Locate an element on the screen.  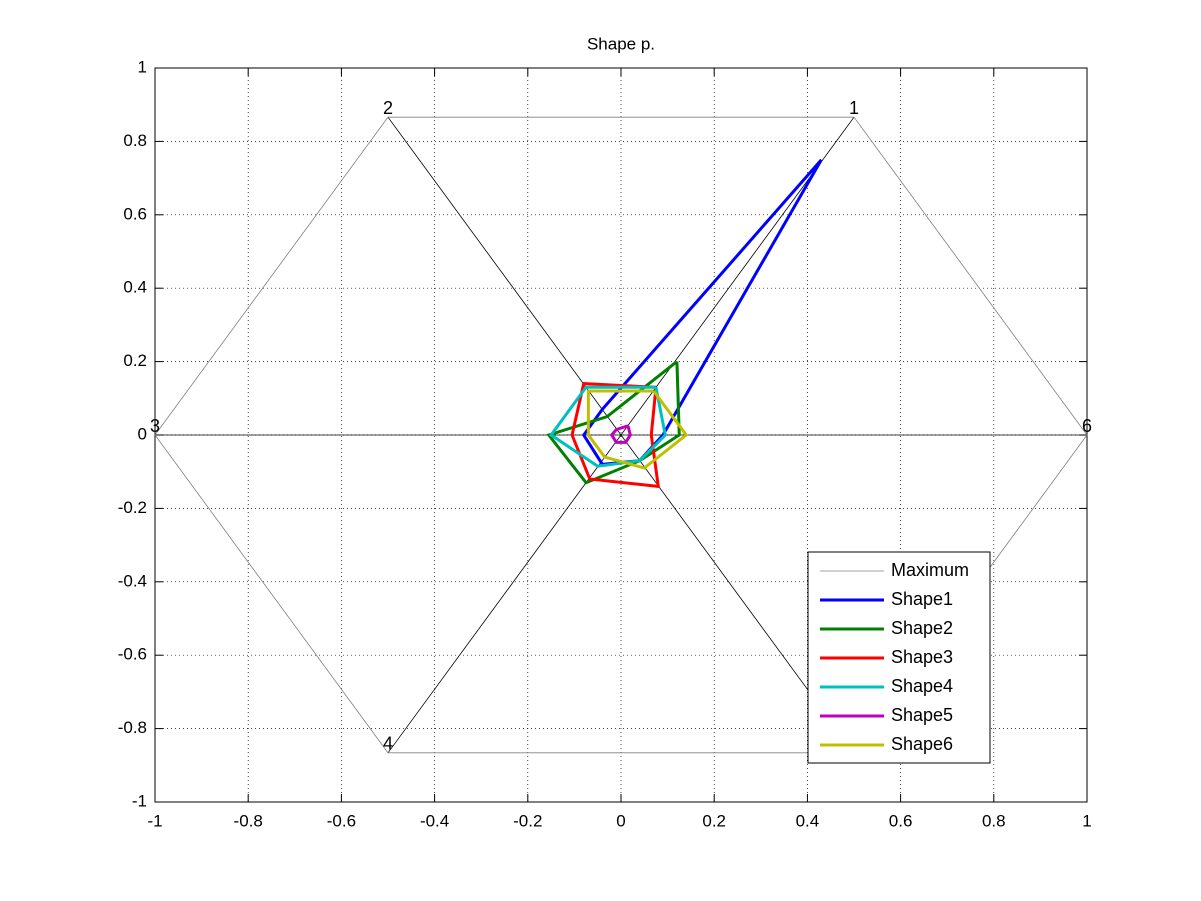
x-tick-label: 0.6 is located at coordinates (901, 820).